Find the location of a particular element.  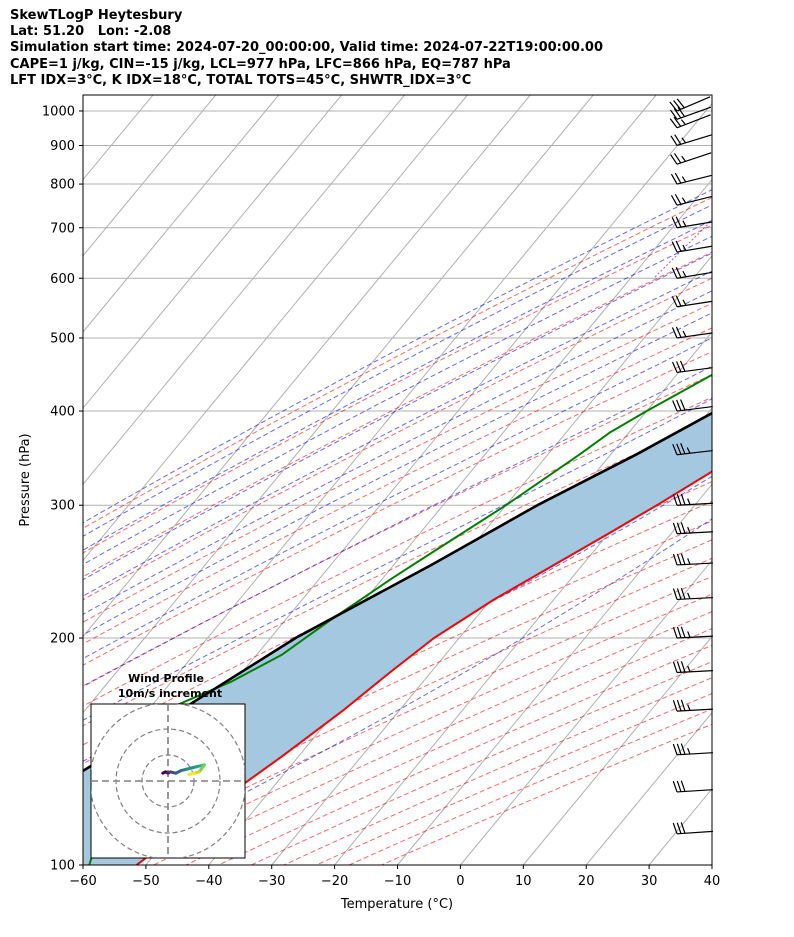

x-tick-label: −60 is located at coordinates (82, 881).